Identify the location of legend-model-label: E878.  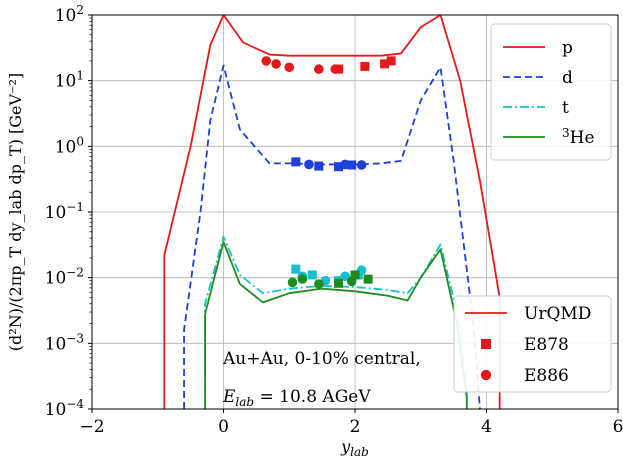
(546, 345).